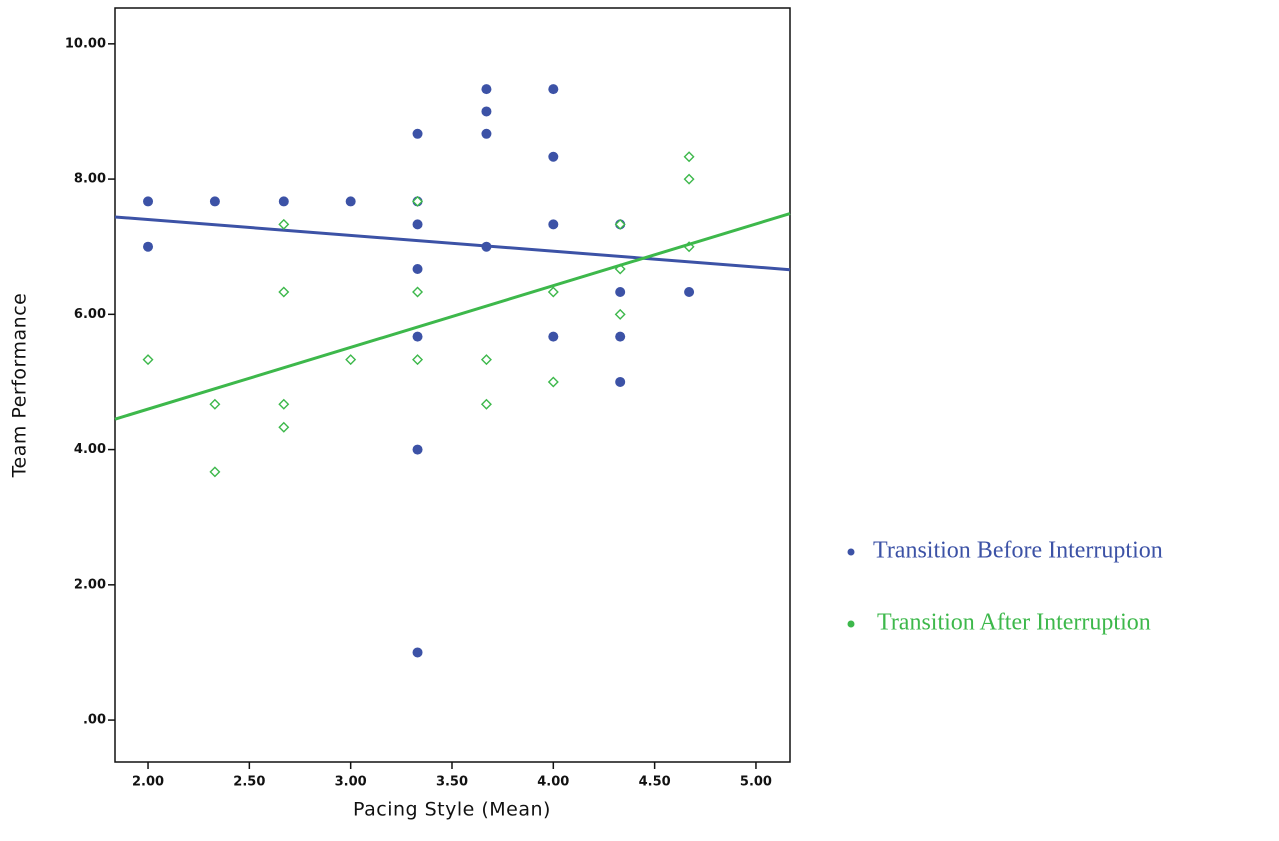 Image resolution: width=1279 pixels, height=841 pixels. I want to click on x-tick-label: 4.00, so click(553, 782).